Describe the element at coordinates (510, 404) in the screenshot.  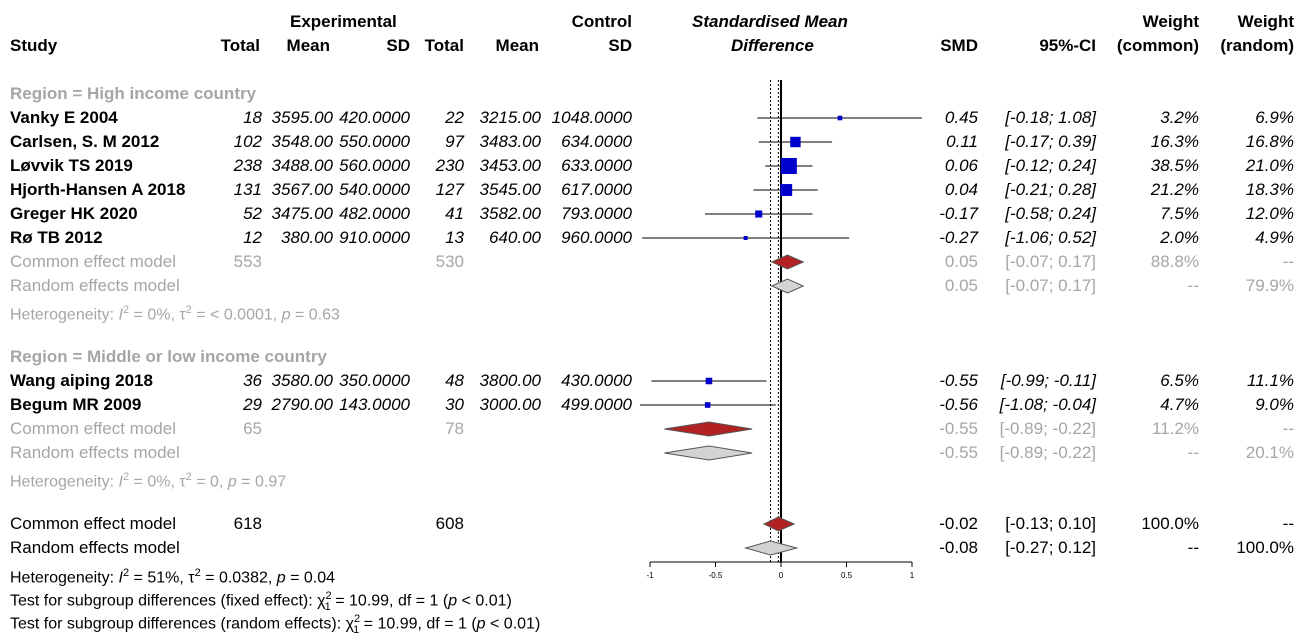
I see `ctrl-mean: 3000.00` at that location.